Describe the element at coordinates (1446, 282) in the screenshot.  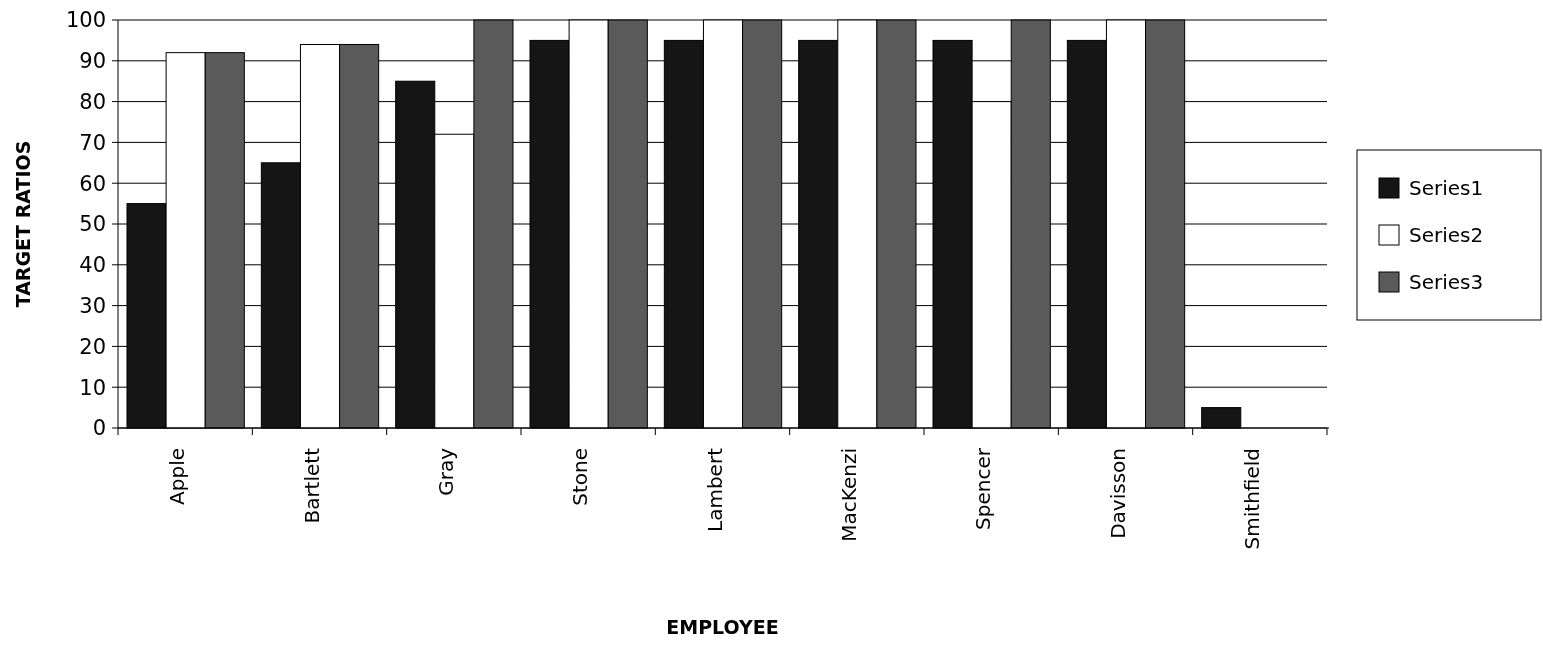
I see `legend-label: Series3` at that location.